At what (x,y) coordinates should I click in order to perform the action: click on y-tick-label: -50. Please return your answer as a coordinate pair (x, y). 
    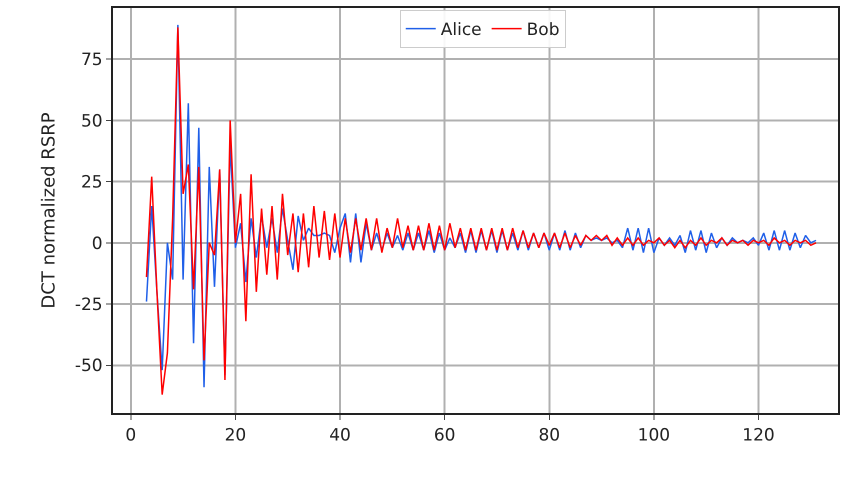
    Looking at the image, I should click on (88, 366).